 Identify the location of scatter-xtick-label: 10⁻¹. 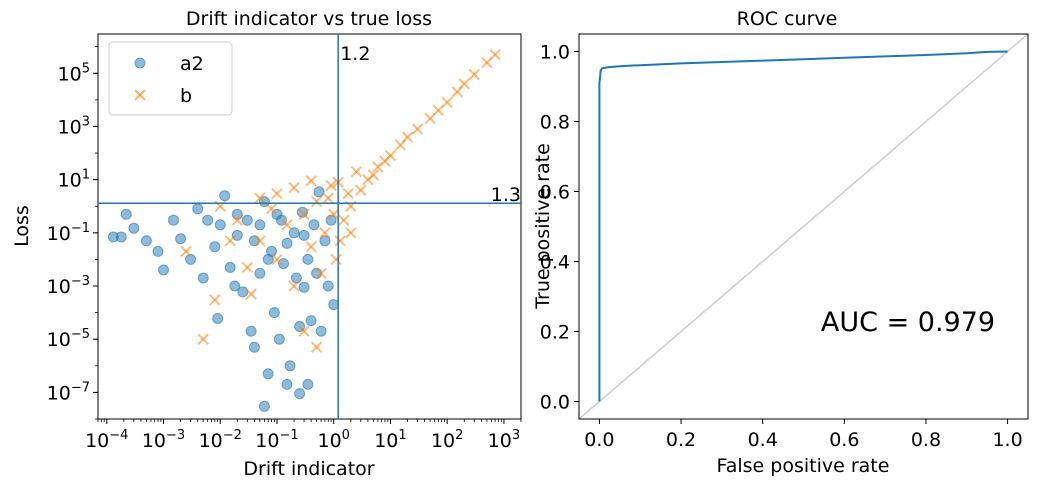
(276, 440).